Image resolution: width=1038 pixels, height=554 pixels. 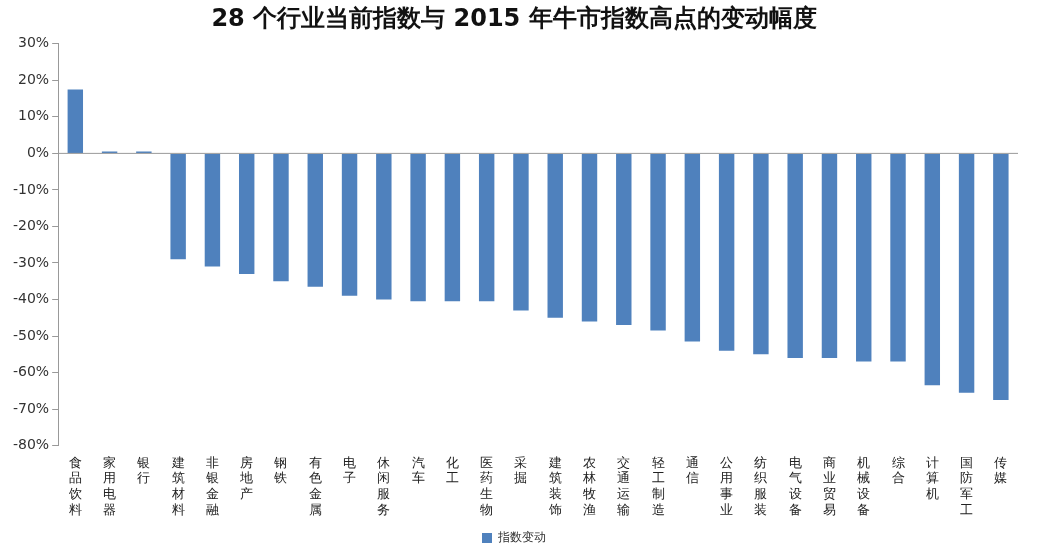 What do you see at coordinates (31, 371) in the screenshot?
I see `y-tick-label: -60%` at bounding box center [31, 371].